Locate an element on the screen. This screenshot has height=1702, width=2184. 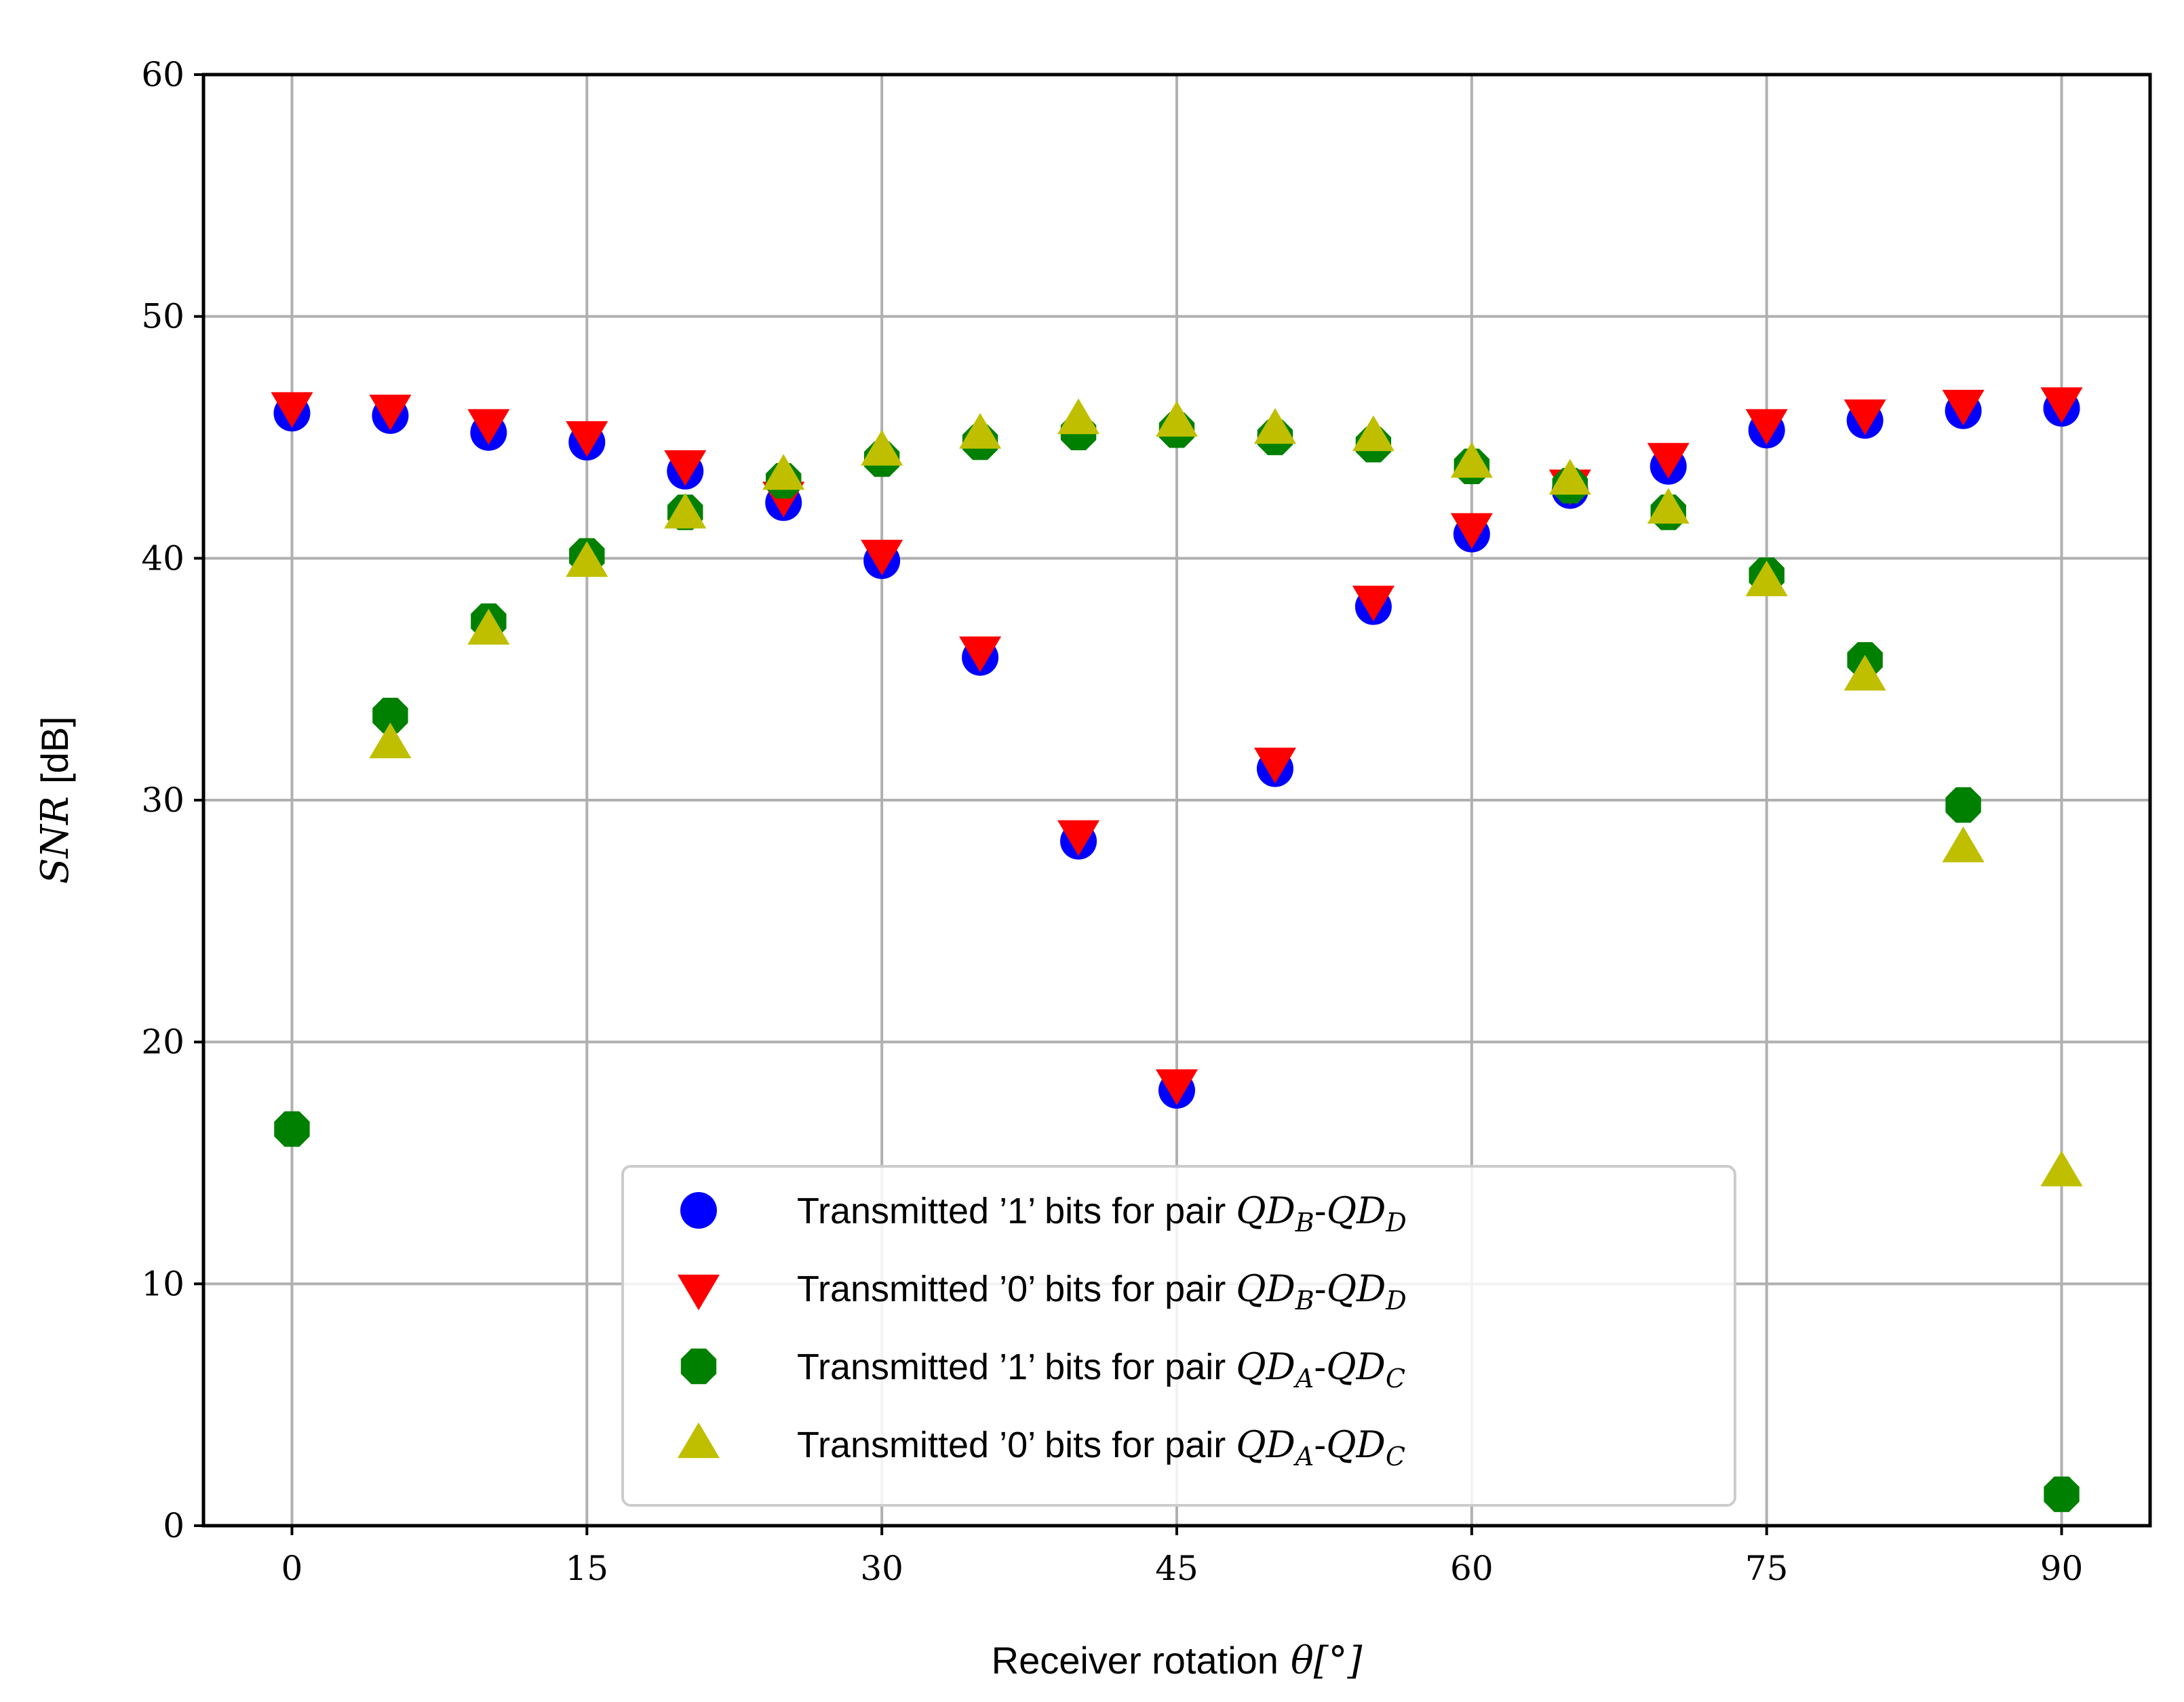
point-s4-x25 is located at coordinates (784, 472).